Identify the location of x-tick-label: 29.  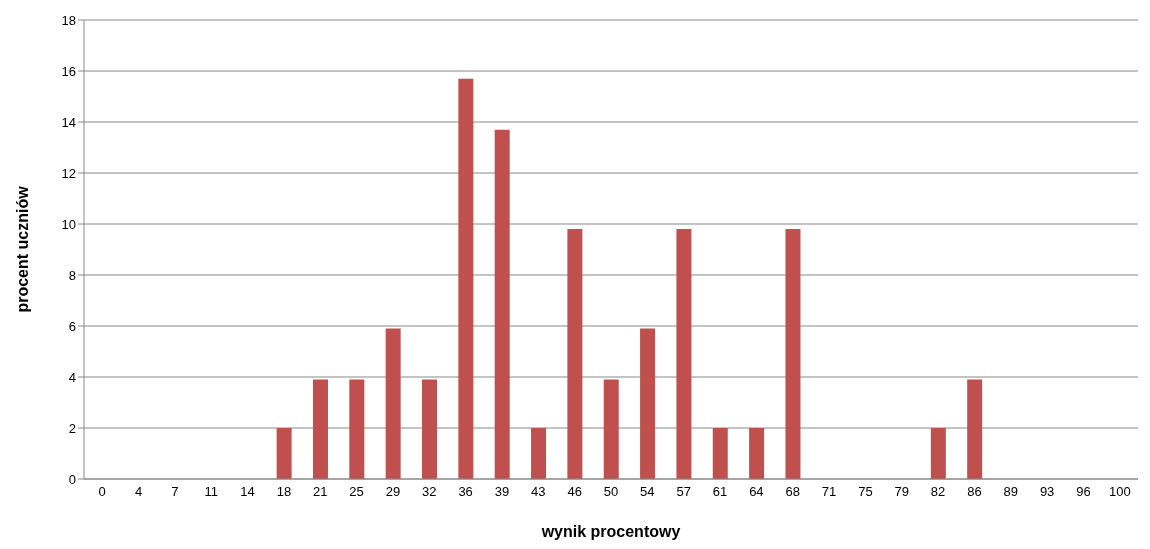
(393, 492).